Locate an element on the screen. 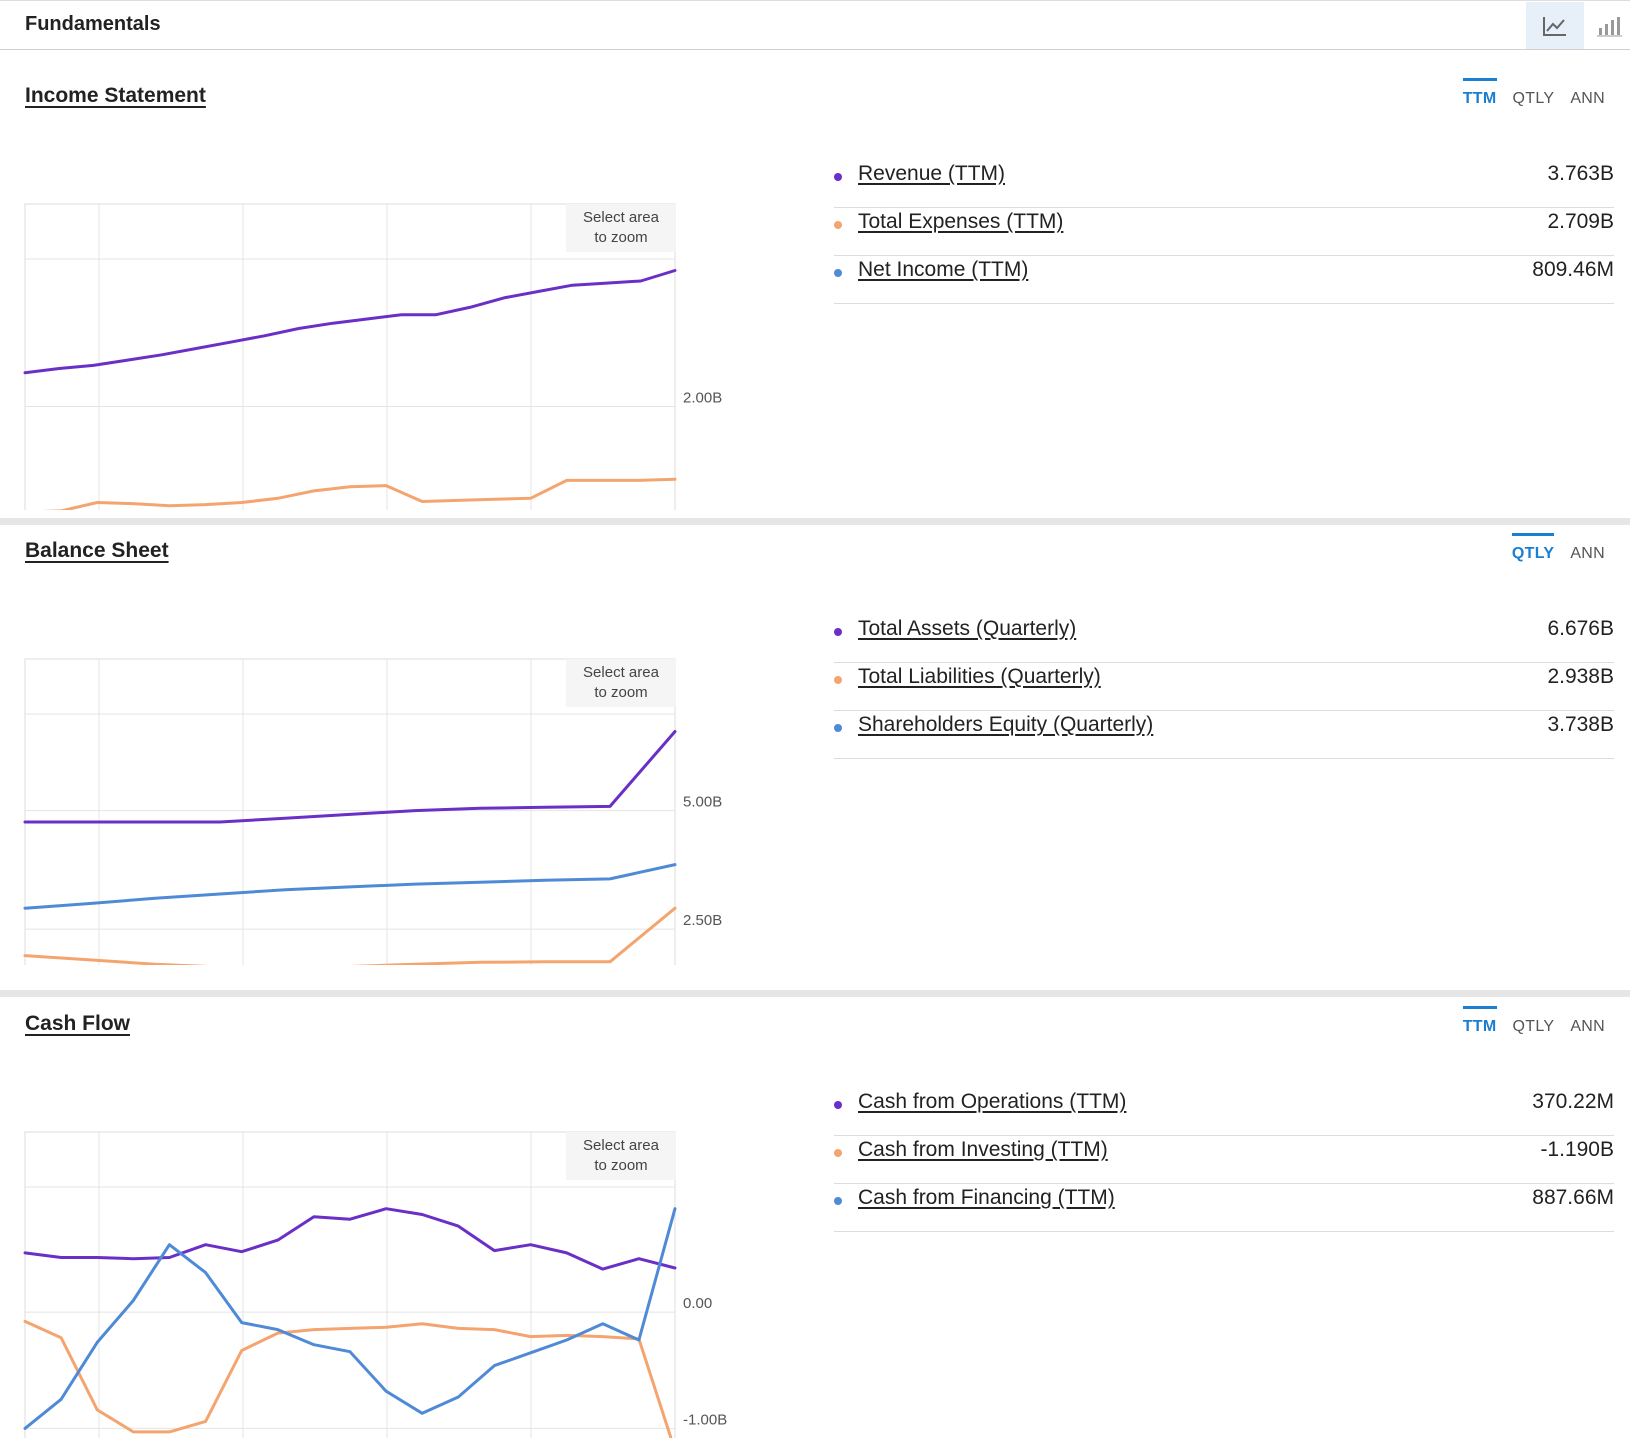  series-line-total-expenses-ttm is located at coordinates (359, 493).